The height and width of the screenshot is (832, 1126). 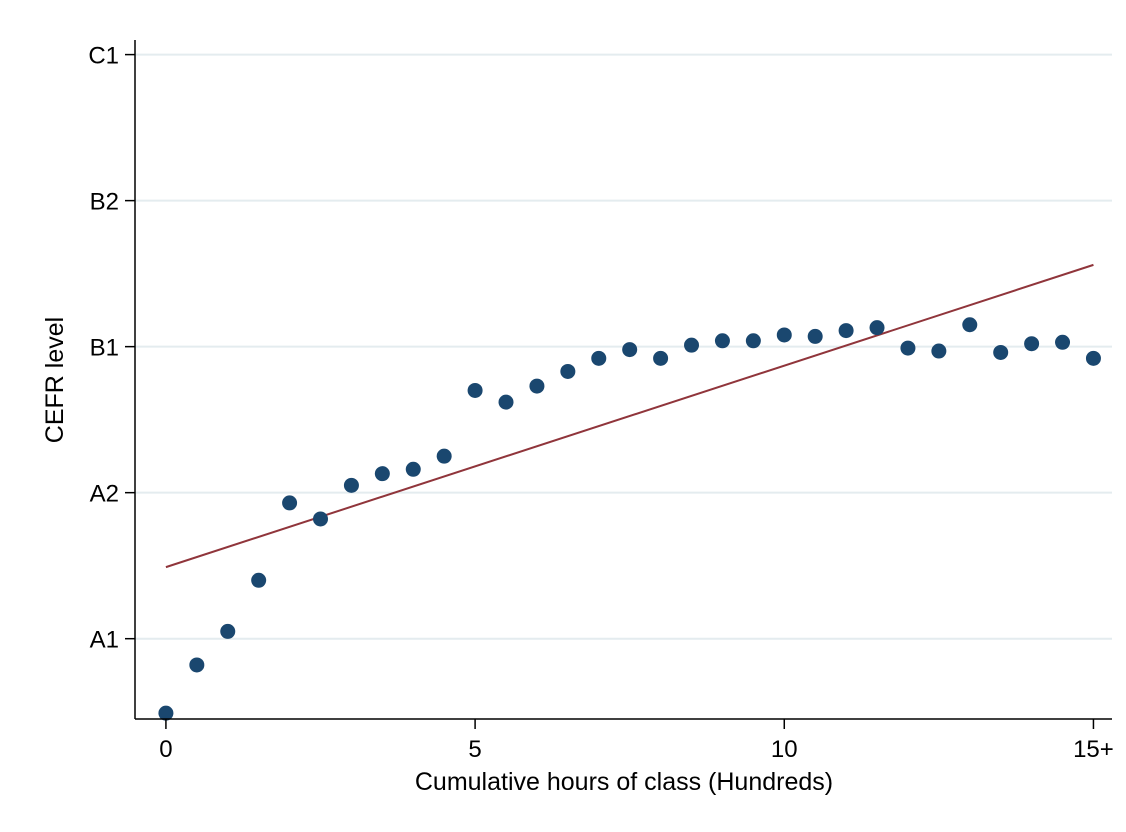 What do you see at coordinates (103, 56) in the screenshot?
I see `y-tick-label-C1: C1` at bounding box center [103, 56].